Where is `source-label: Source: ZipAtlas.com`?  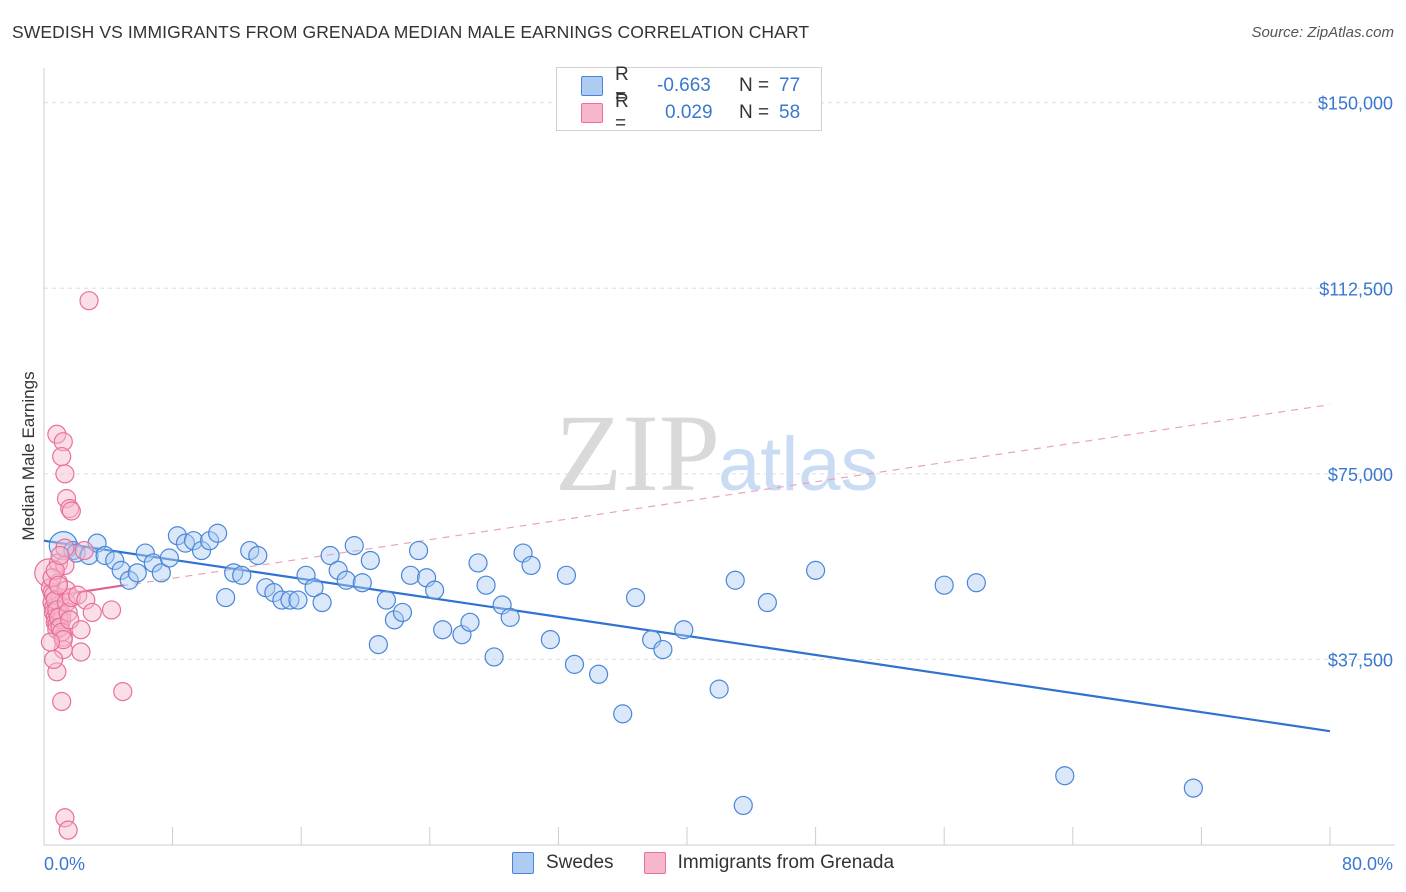
source-label: Source: ZipAtlas.com is located at coordinates (1322, 32).